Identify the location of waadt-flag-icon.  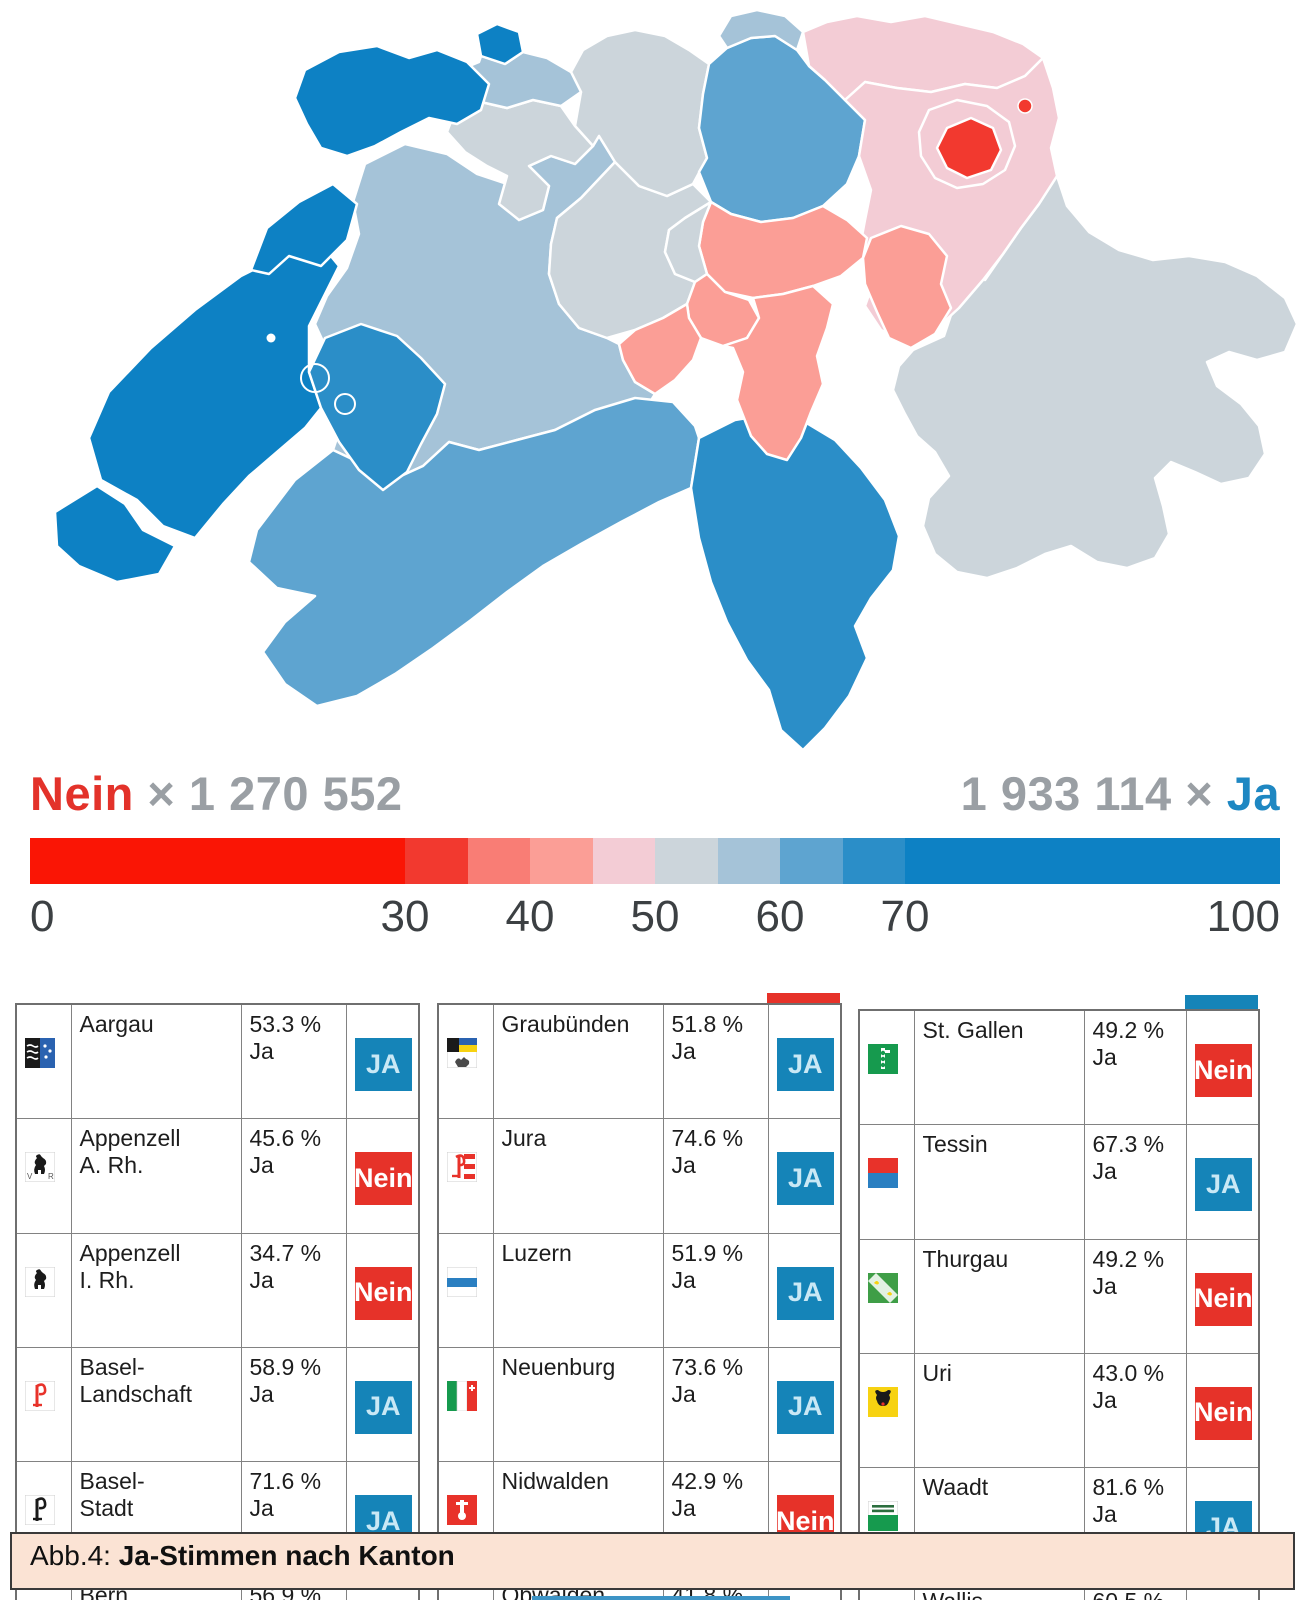
(883, 1516).